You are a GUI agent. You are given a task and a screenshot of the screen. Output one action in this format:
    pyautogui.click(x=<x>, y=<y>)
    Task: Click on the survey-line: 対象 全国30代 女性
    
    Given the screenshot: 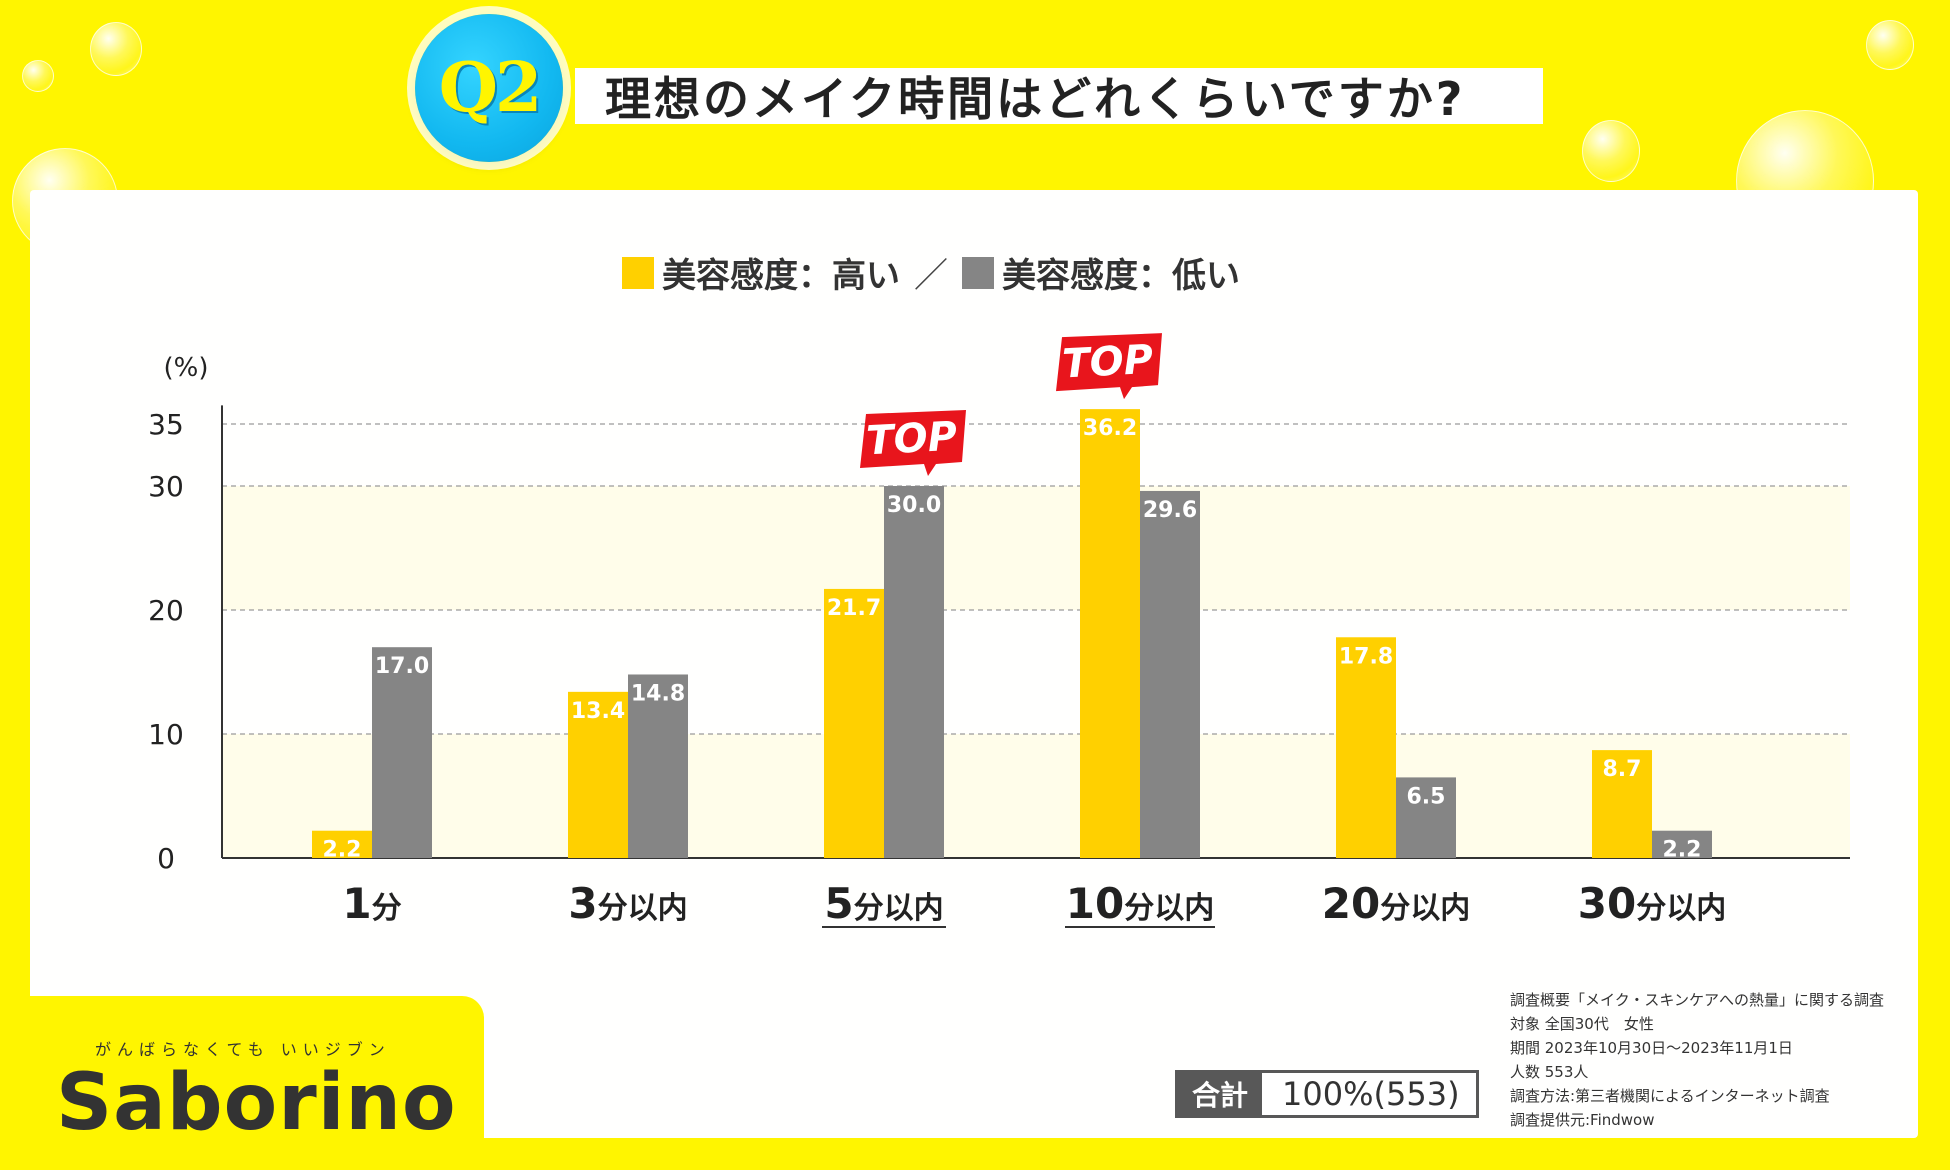 What is the action you would take?
    pyautogui.click(x=1582, y=1024)
    